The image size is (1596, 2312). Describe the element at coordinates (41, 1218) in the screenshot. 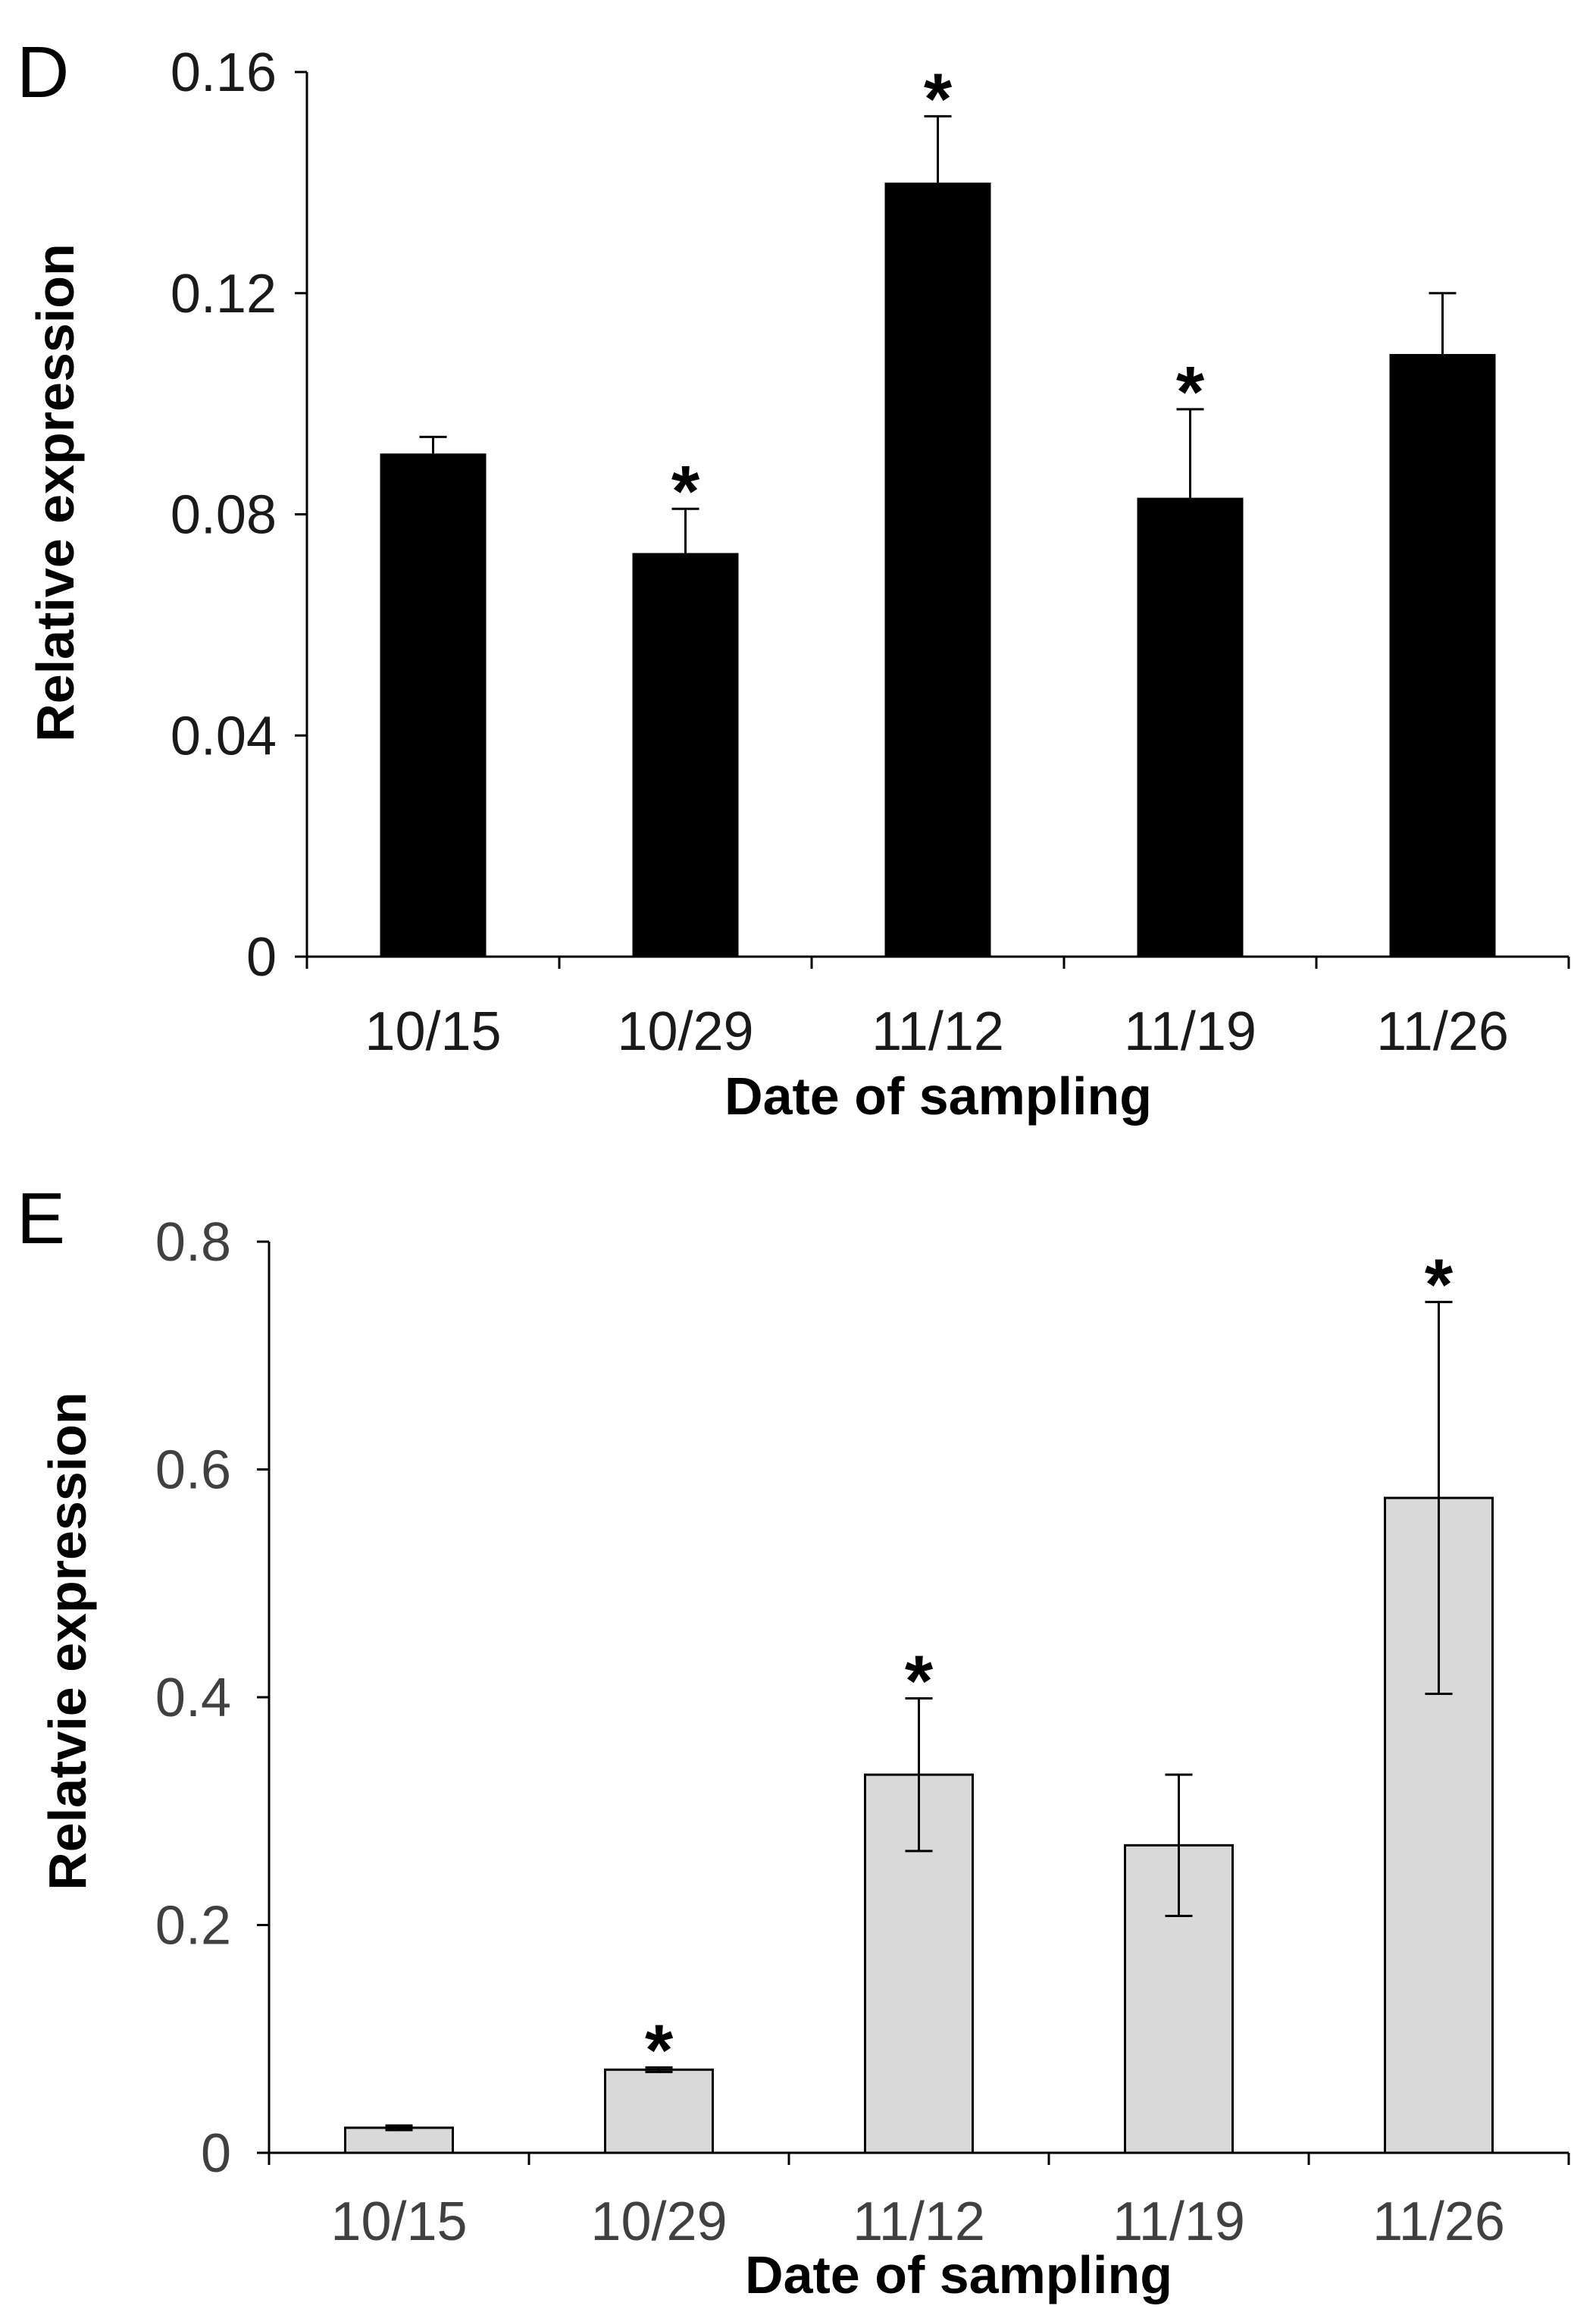

I see `panel-e-label: E` at that location.